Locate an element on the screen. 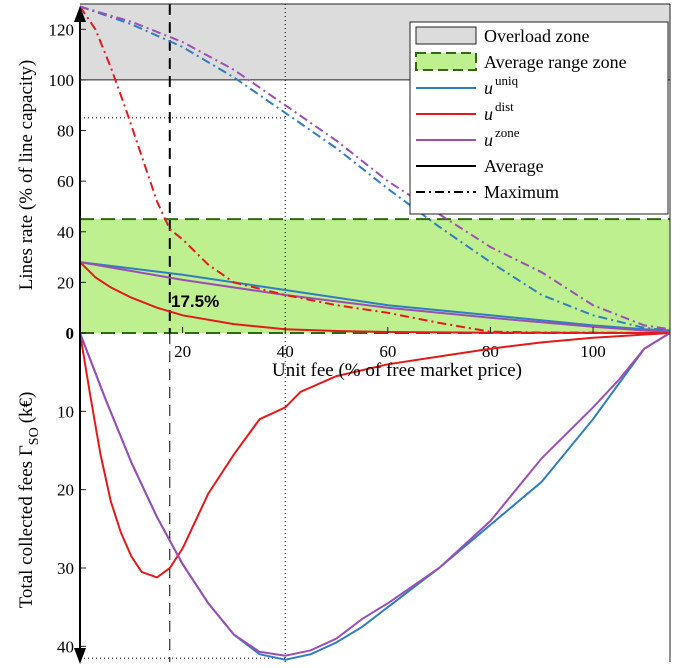 The height and width of the screenshot is (668, 686). top-y-tick-label: 20 is located at coordinates (65, 282).